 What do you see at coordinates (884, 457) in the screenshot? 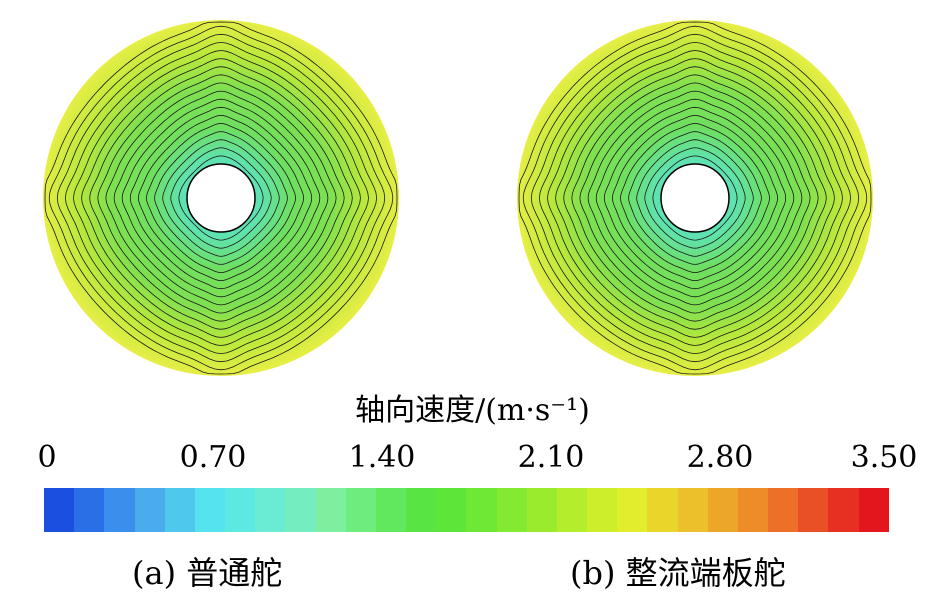
I see `colorbar-tick-5: 3.50` at bounding box center [884, 457].